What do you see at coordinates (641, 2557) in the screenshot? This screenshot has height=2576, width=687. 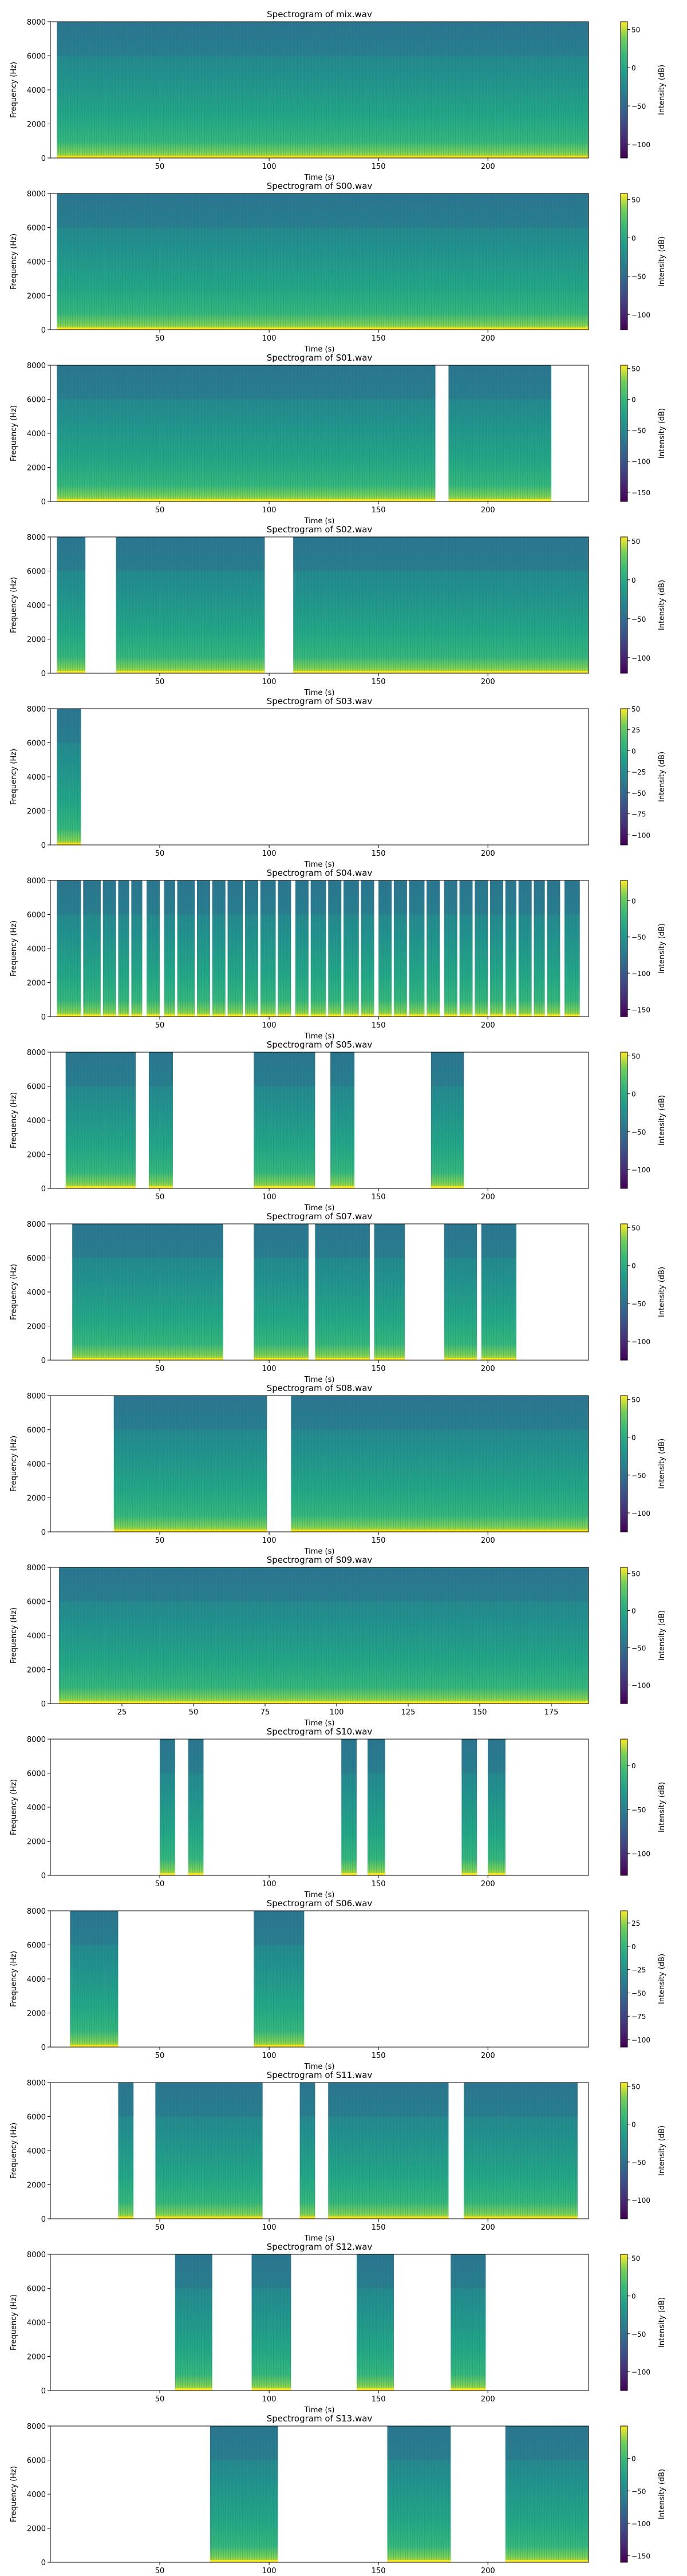 I see `colorbar-tick-label: −150` at bounding box center [641, 2557].